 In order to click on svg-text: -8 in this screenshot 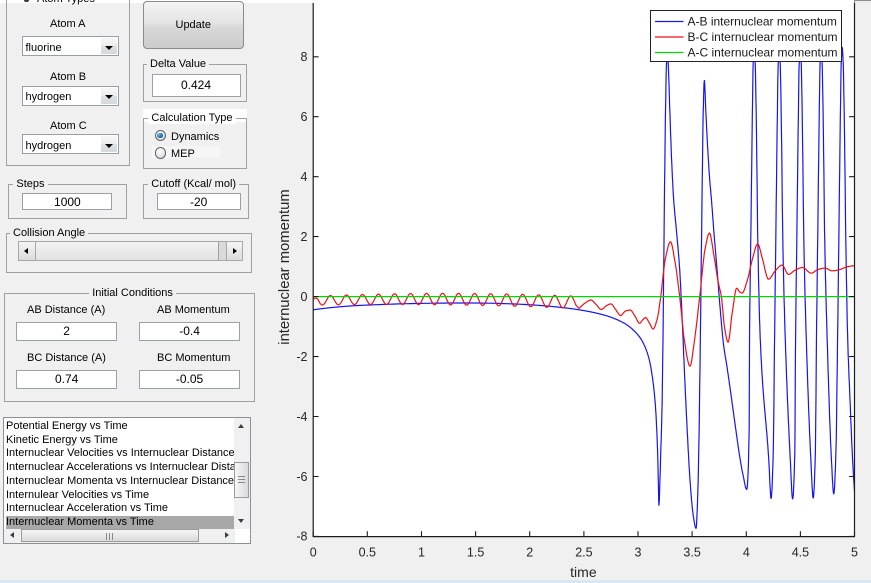, I will do `click(301, 537)`.